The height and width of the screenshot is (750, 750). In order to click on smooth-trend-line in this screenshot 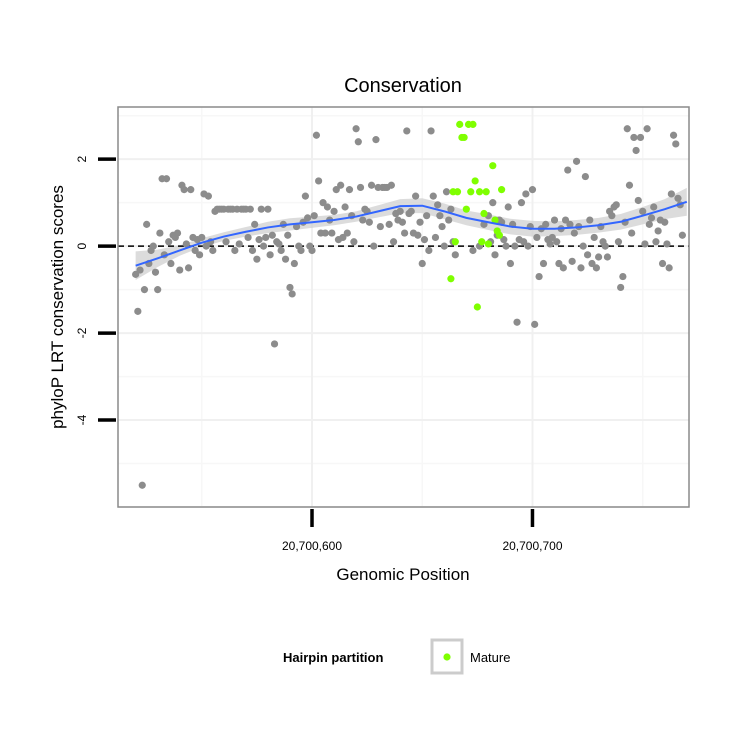, I will do `click(411, 233)`.